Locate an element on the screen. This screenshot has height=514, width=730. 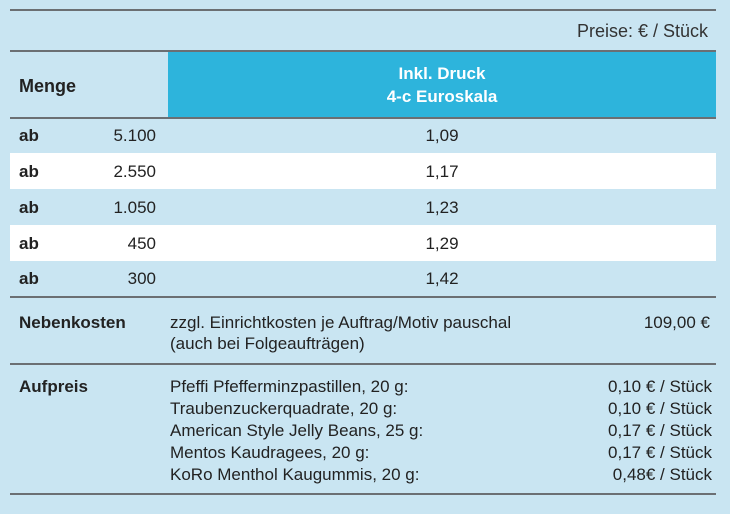
header-rule is located at coordinates (363, 51).